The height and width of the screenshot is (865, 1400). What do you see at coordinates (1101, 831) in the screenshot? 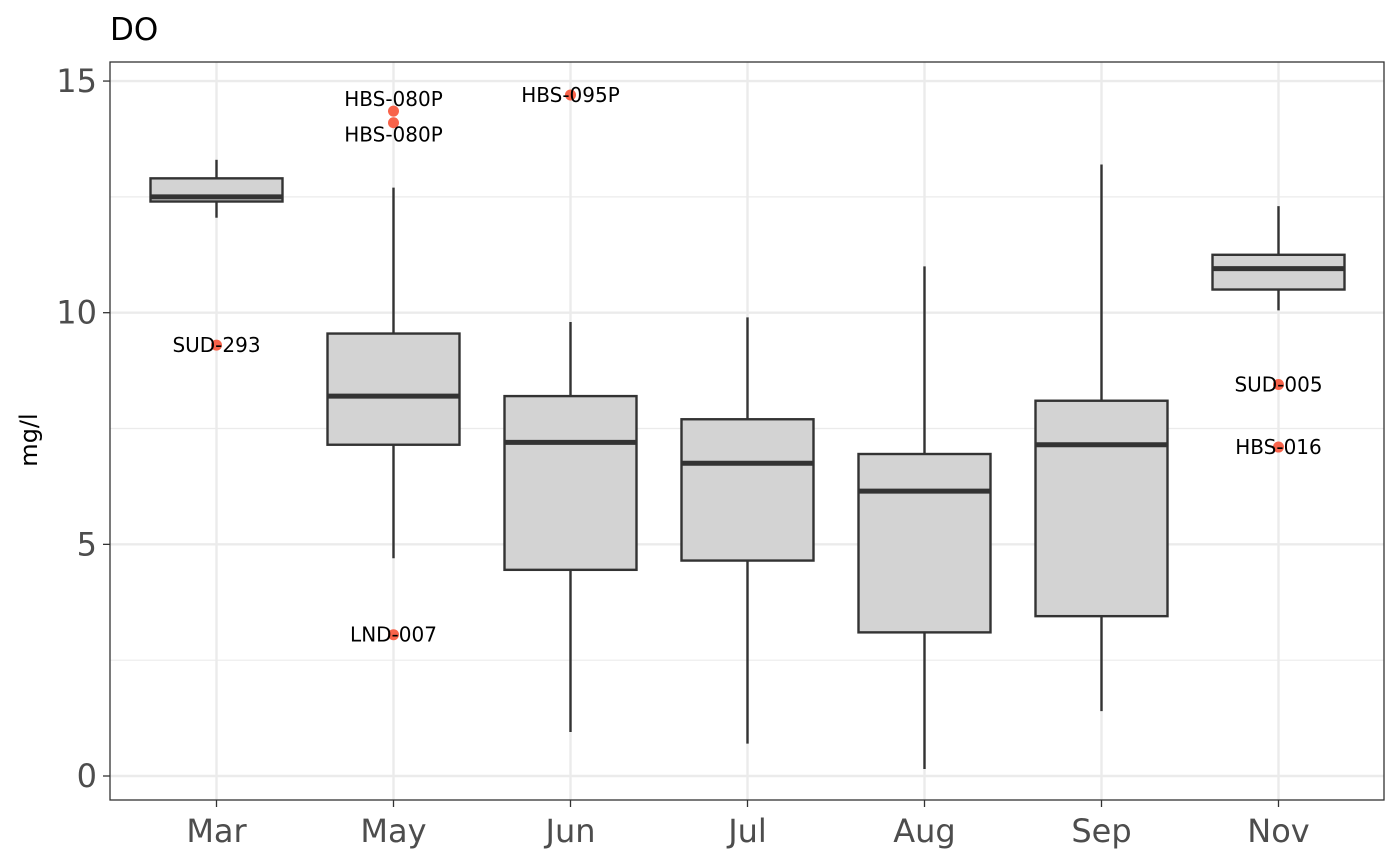
I see `x-tick-label: Sep` at bounding box center [1101, 831].